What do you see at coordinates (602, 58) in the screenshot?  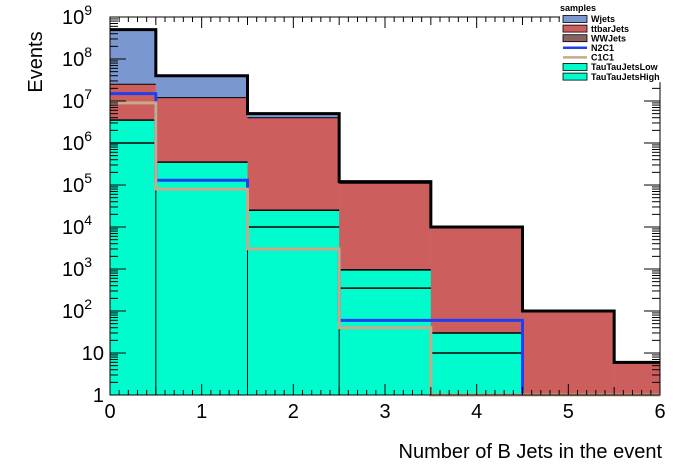 I see `legend-label-c1c1: C1C1` at bounding box center [602, 58].